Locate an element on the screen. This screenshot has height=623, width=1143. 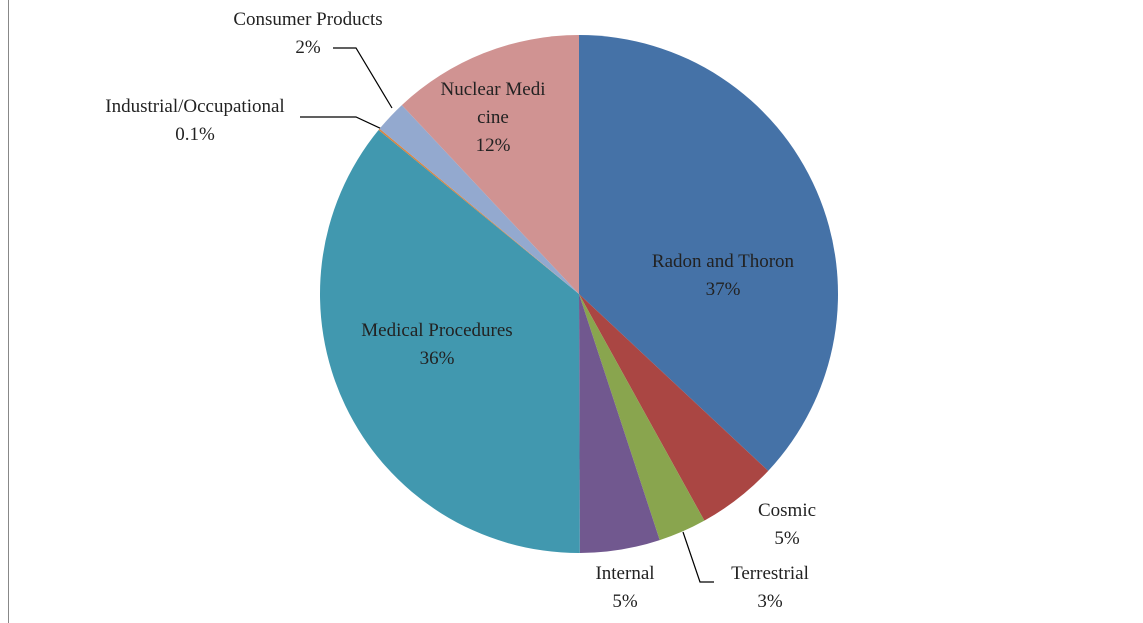
category-label: Industrial/Occupational is located at coordinates (195, 106).